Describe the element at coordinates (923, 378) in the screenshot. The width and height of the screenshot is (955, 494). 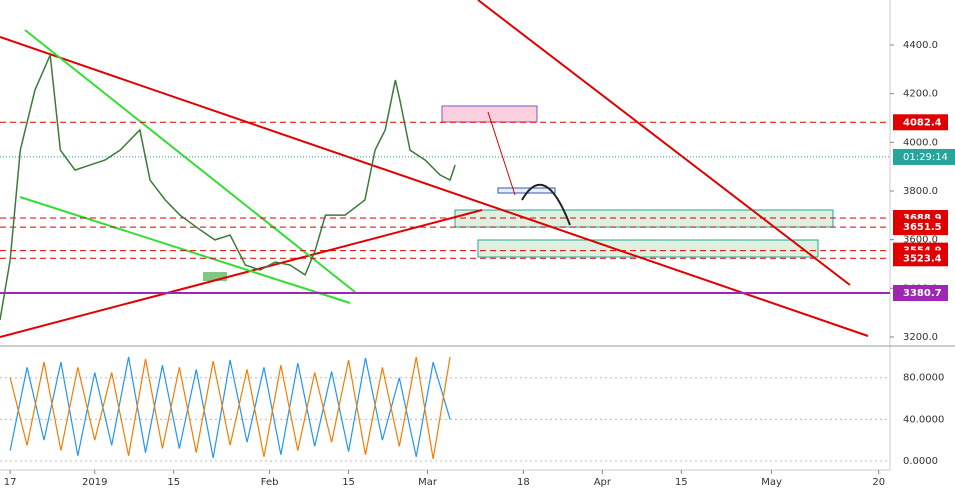
I see `y-tick-label: 80.0000` at that location.